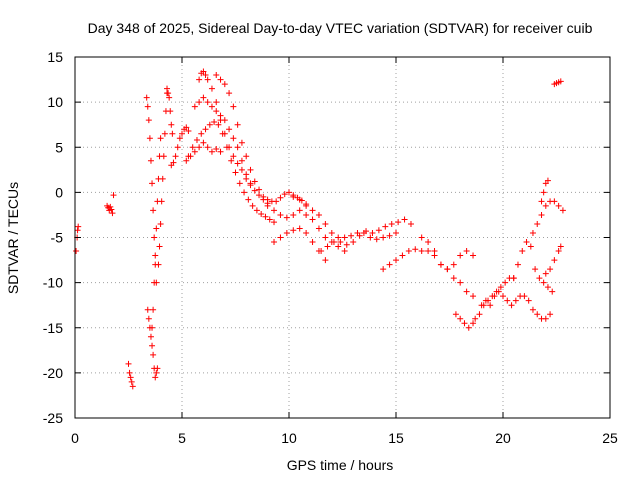 This screenshot has width=640, height=480. I want to click on series-arc-a, so click(151, 190).